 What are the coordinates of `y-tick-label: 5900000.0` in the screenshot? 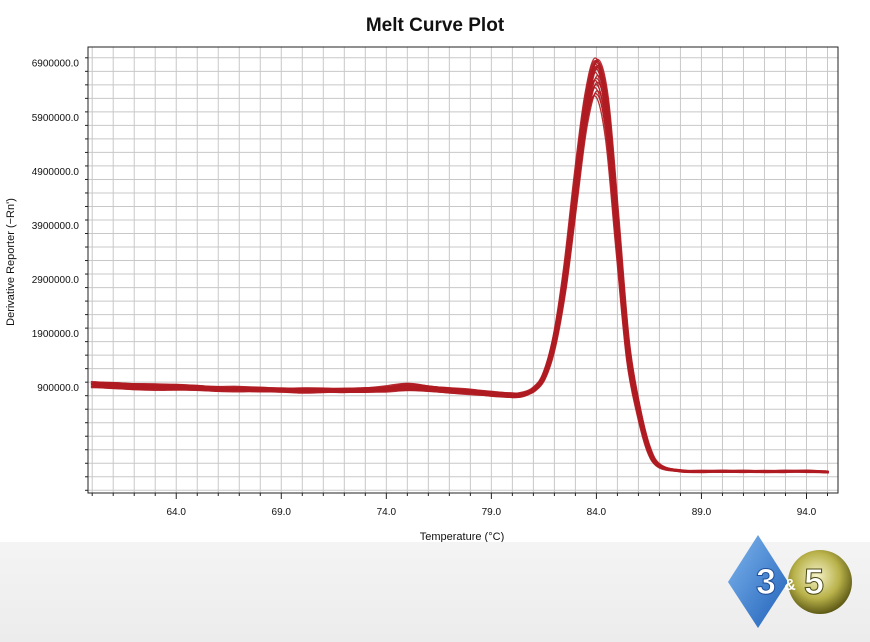 It's located at (56, 118).